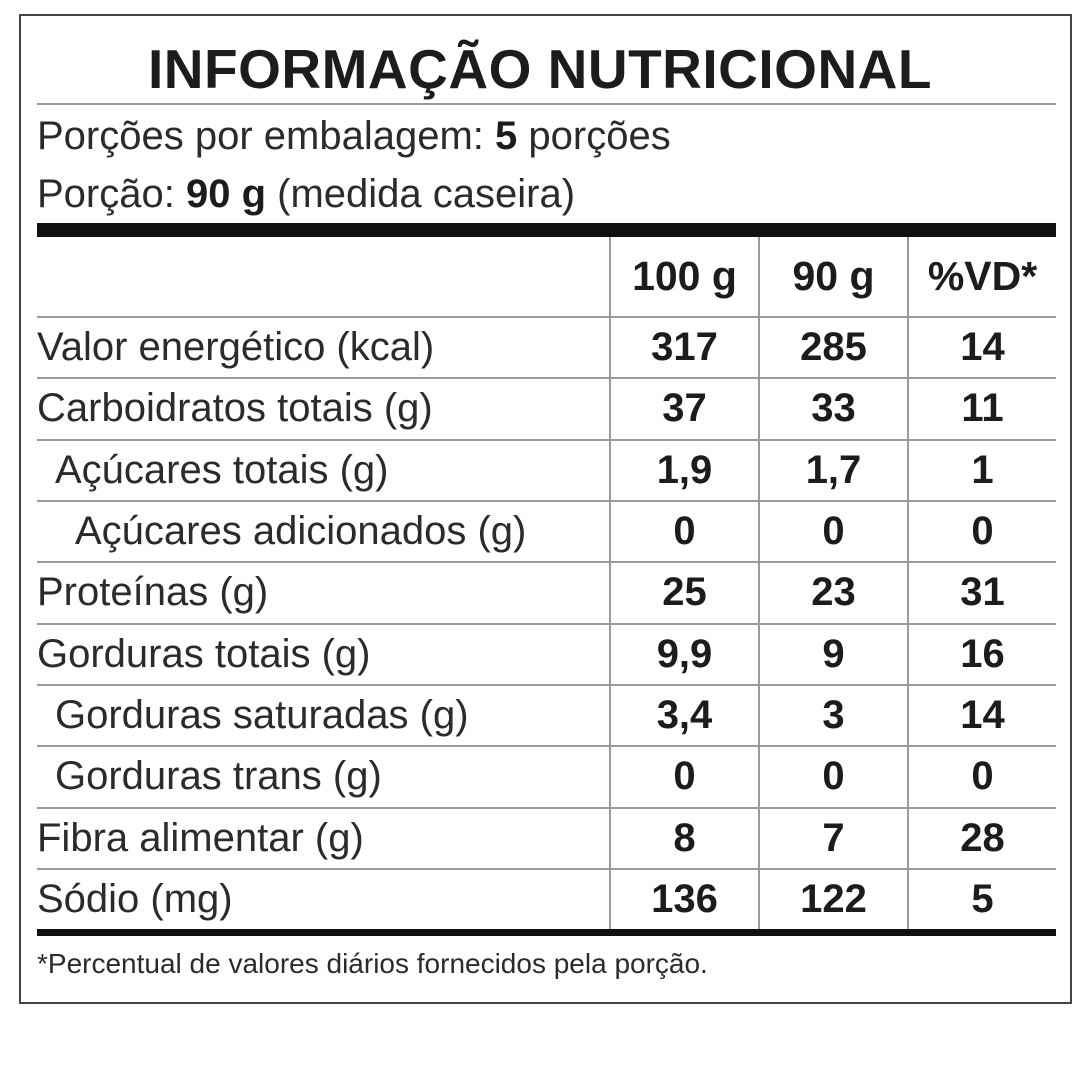 Image resolution: width=1080 pixels, height=1080 pixels. I want to click on header-thick-bar, so click(546, 230).